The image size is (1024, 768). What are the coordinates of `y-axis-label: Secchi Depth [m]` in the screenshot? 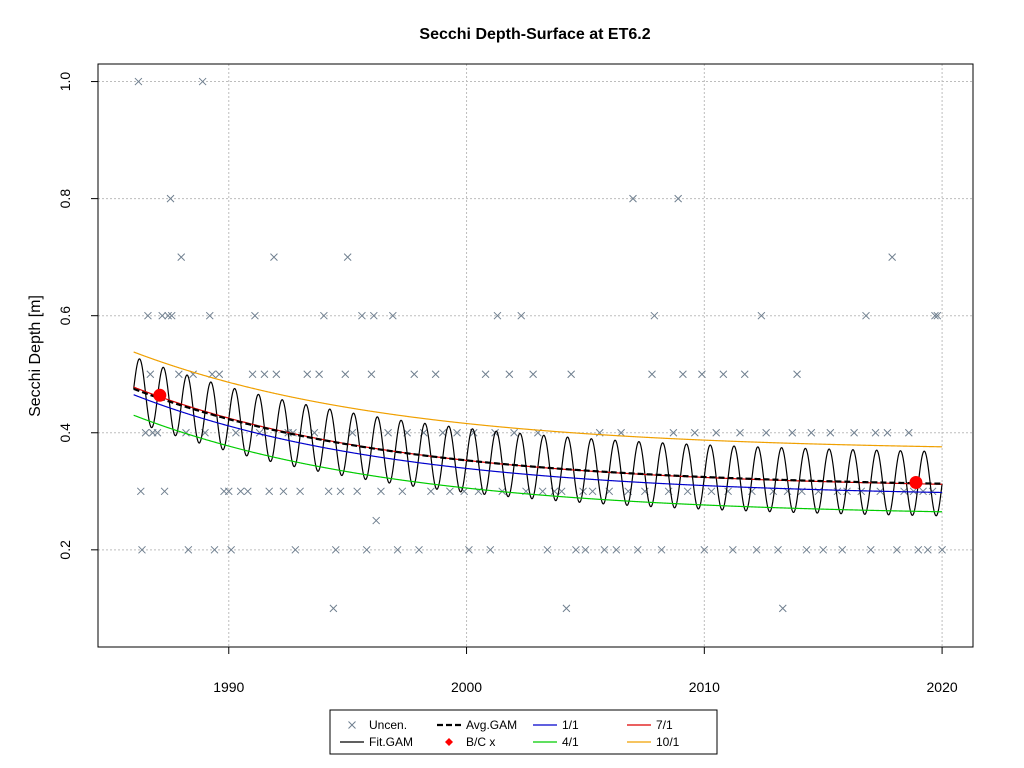 It's located at (35, 356).